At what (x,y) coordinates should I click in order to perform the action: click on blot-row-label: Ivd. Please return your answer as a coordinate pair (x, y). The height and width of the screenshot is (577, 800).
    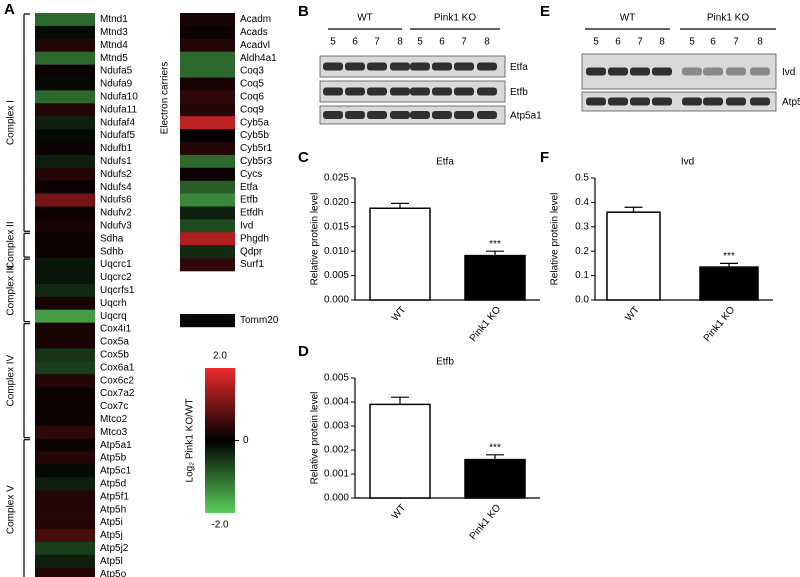
    Looking at the image, I should click on (788, 72).